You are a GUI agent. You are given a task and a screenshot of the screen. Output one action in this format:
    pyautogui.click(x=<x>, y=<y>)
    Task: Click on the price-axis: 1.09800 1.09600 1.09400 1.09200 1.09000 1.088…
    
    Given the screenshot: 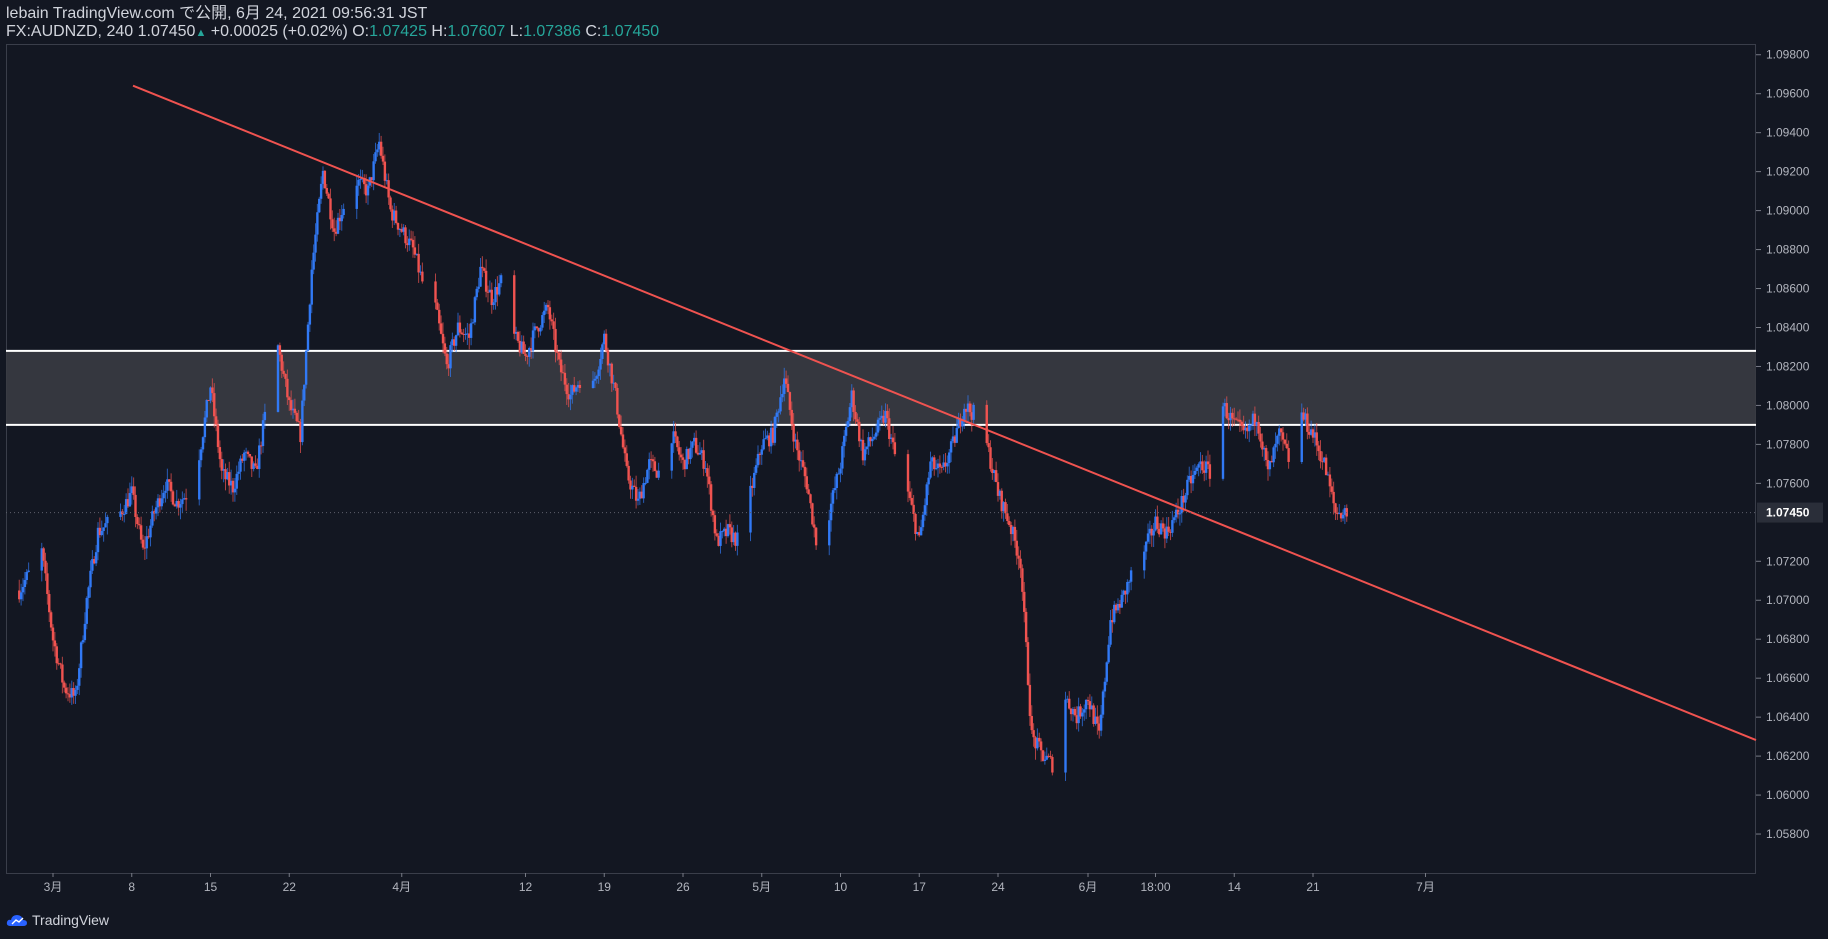 What is the action you would take?
    pyautogui.click(x=1783, y=444)
    